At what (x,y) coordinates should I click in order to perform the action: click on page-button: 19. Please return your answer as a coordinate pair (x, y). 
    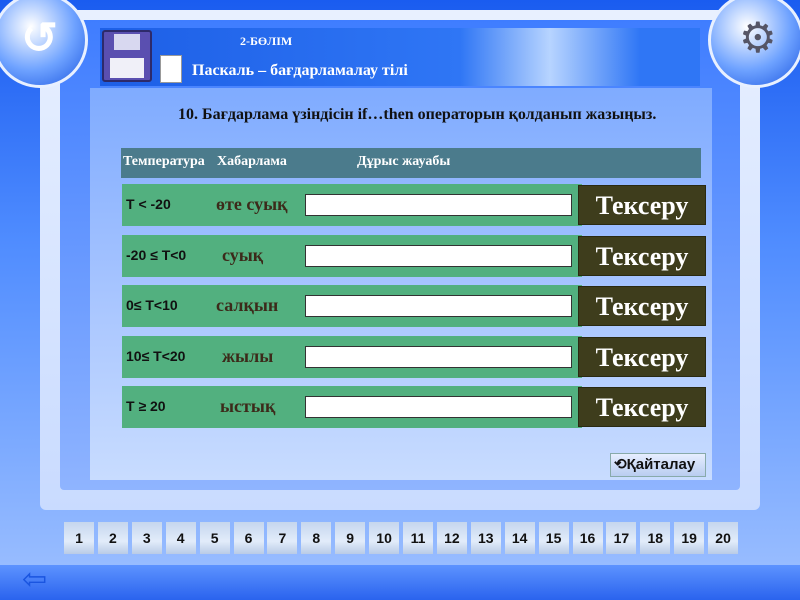
    Looking at the image, I should click on (689, 538).